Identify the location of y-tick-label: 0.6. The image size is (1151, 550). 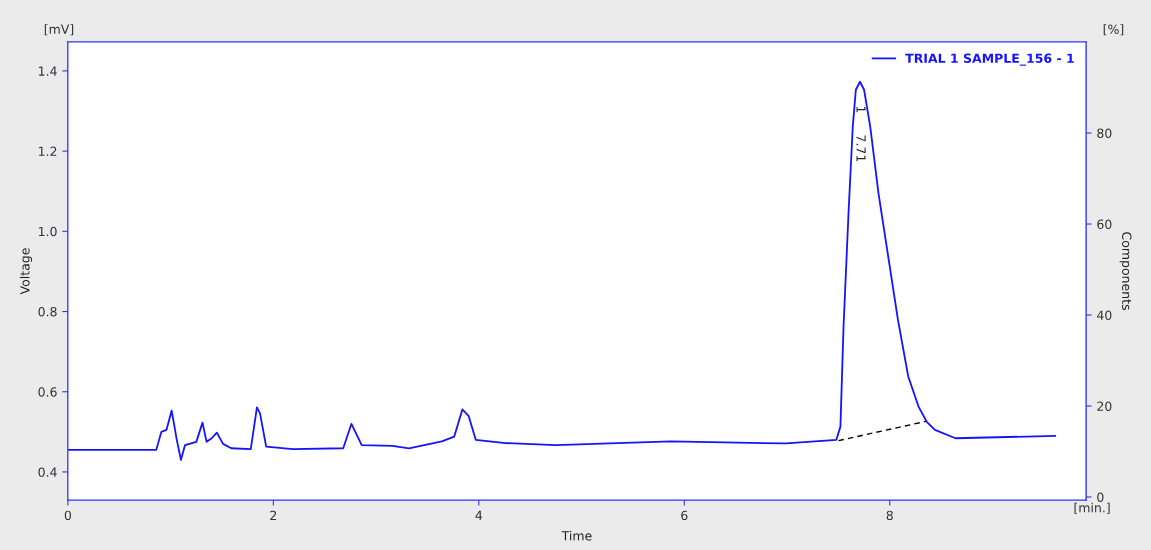
(47, 392).